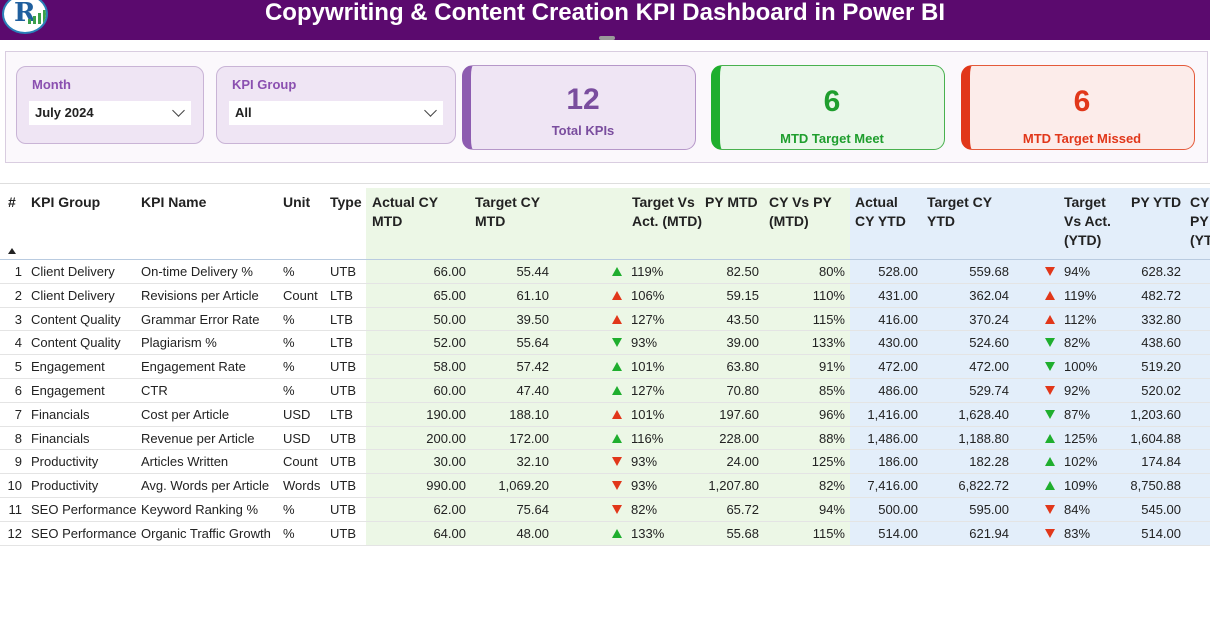  Describe the element at coordinates (898, 319) in the screenshot. I see `cell-actual-cy-ytd: 416.00` at that location.